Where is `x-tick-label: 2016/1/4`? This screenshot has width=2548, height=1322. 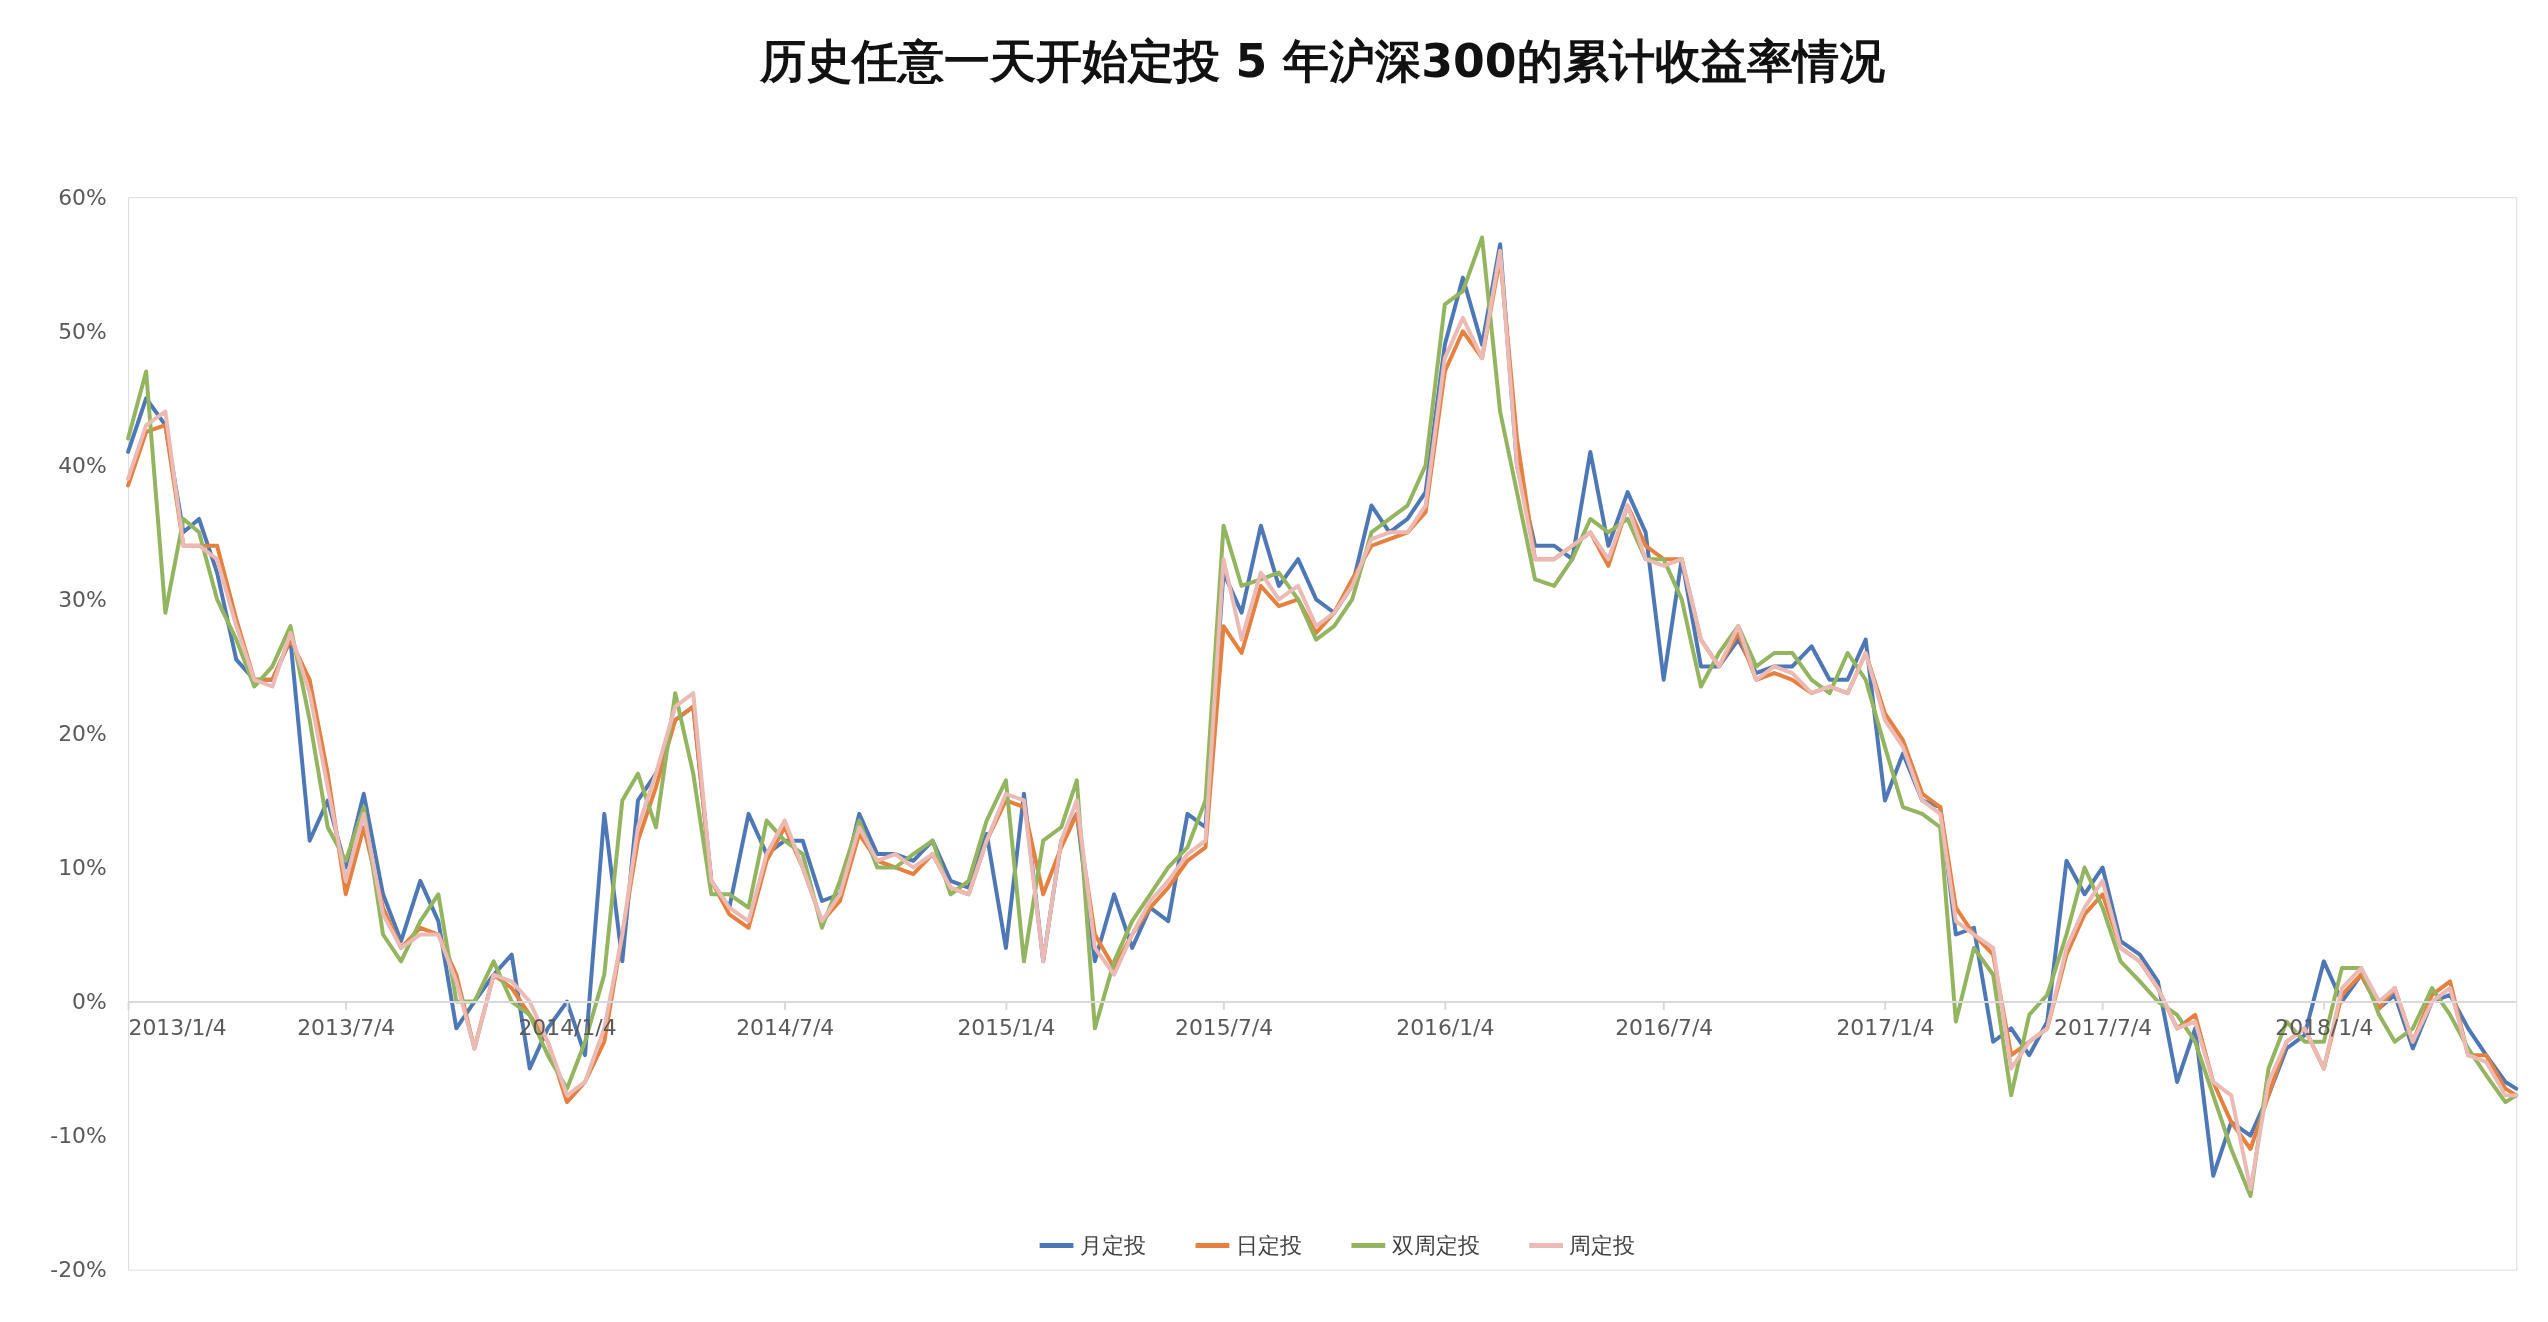 x-tick-label: 2016/1/4 is located at coordinates (1445, 1027).